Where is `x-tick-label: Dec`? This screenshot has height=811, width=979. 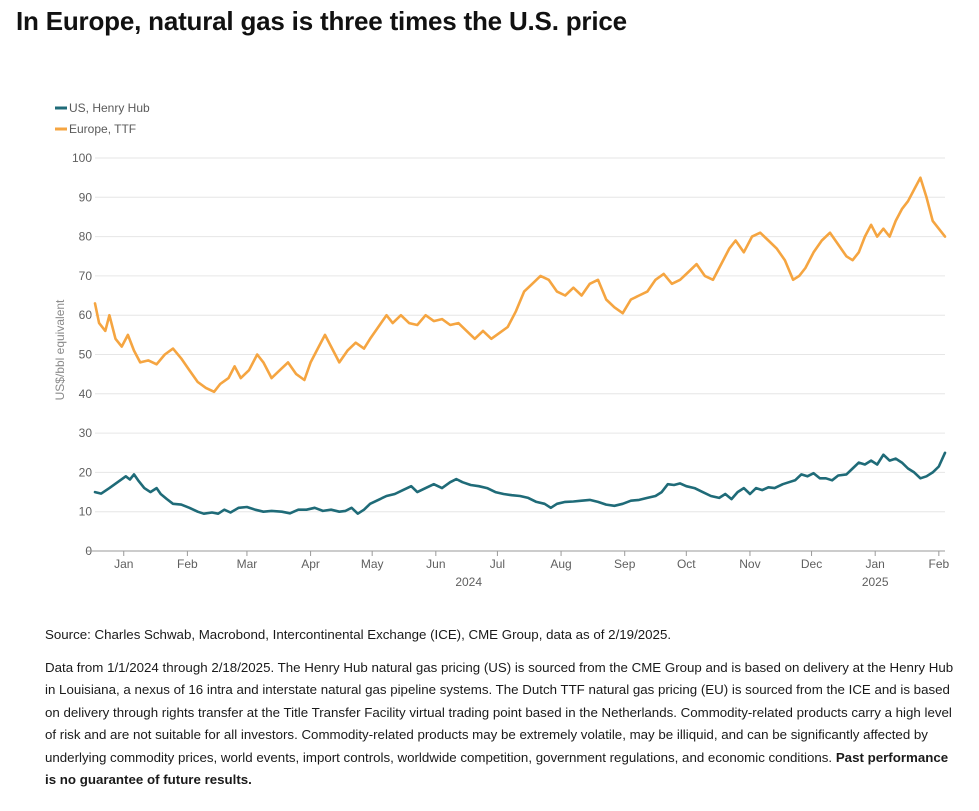 x-tick-label: Dec is located at coordinates (811, 564).